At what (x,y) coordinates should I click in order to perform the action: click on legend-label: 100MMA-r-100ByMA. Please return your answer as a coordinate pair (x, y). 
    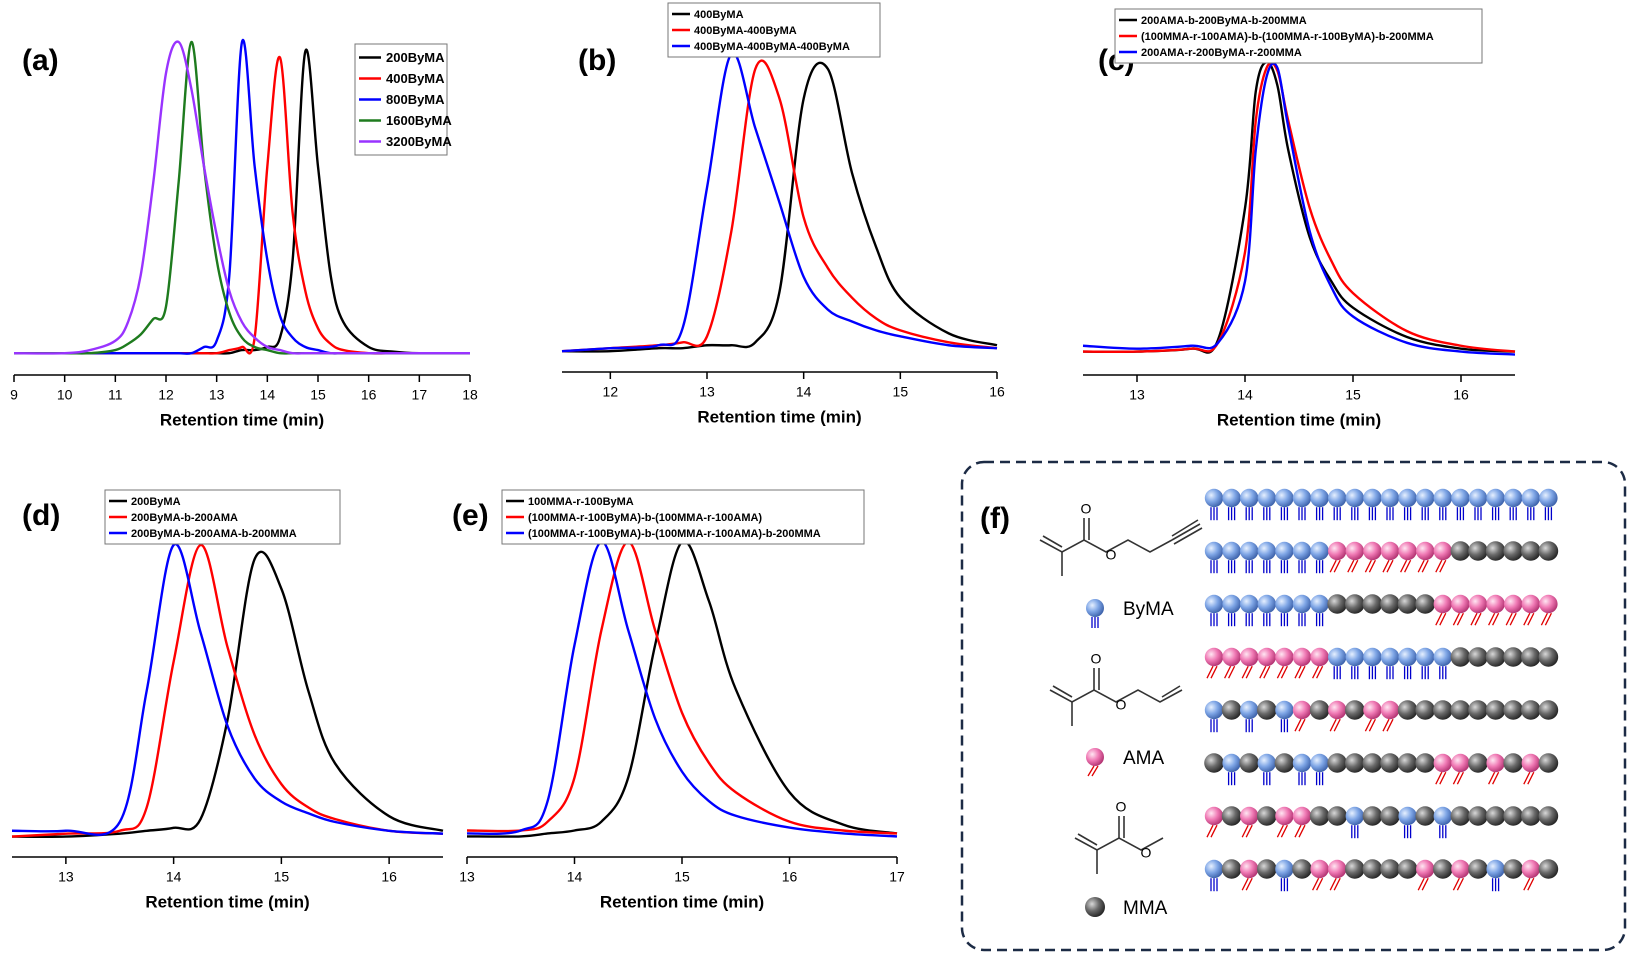
    Looking at the image, I should click on (581, 502).